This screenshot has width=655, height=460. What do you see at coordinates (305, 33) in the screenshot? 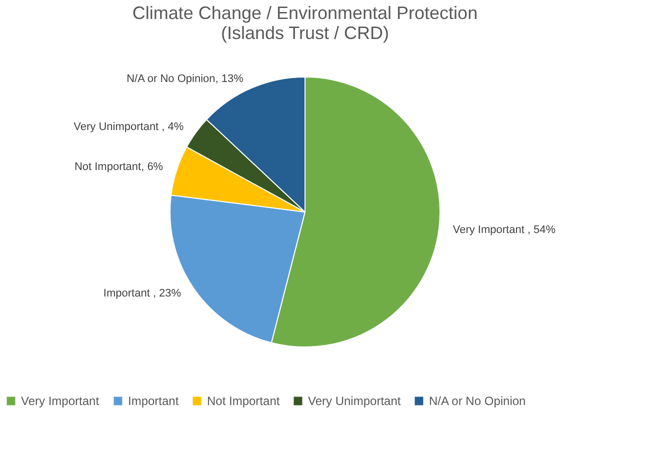
I see `text: (Islands Trust / CRD)` at bounding box center [305, 33].